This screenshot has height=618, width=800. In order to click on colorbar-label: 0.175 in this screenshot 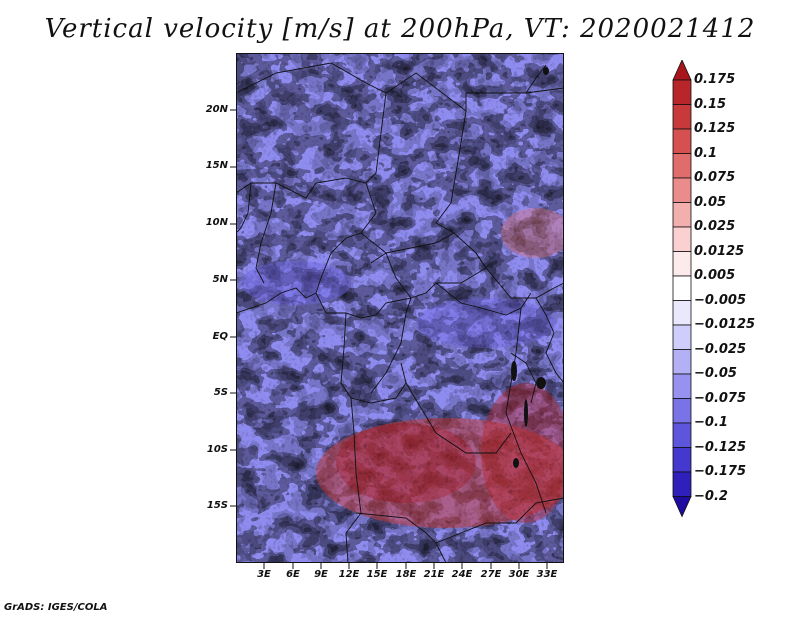, I will do `click(715, 79)`.